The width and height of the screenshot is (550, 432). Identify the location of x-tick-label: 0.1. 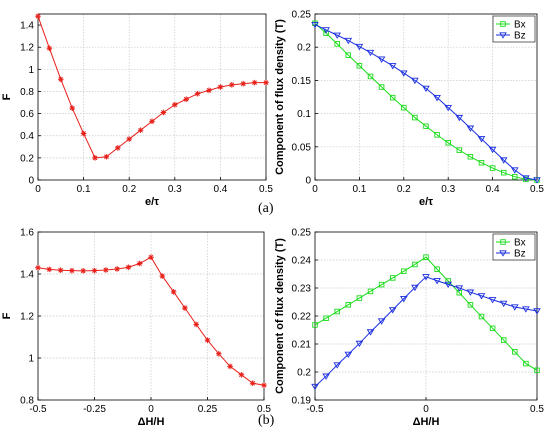
(359, 189).